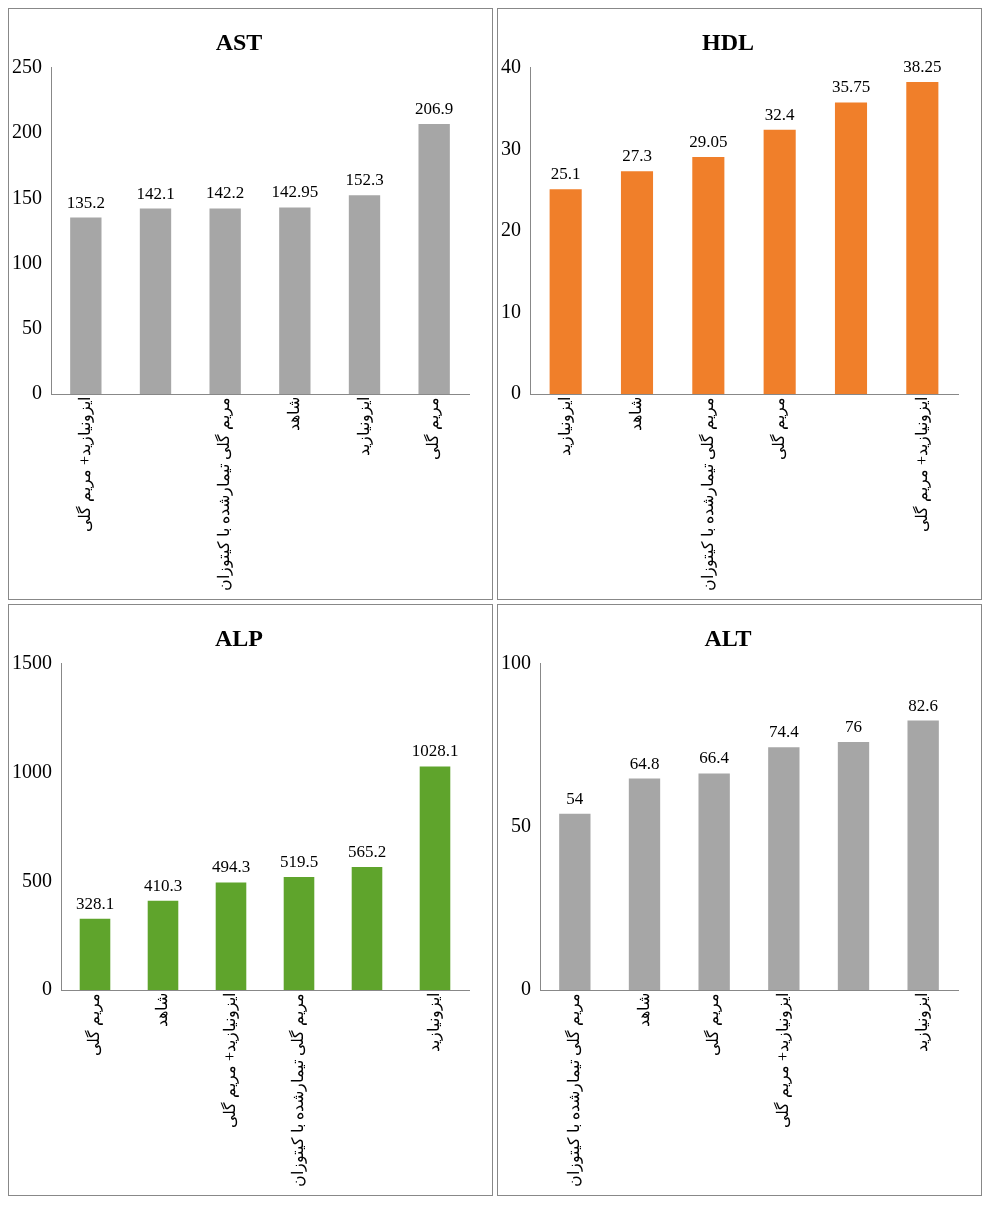 This screenshot has width=991, height=1212. Describe the element at coordinates (299, 861) in the screenshot. I see `data-label: 519.5` at that location.